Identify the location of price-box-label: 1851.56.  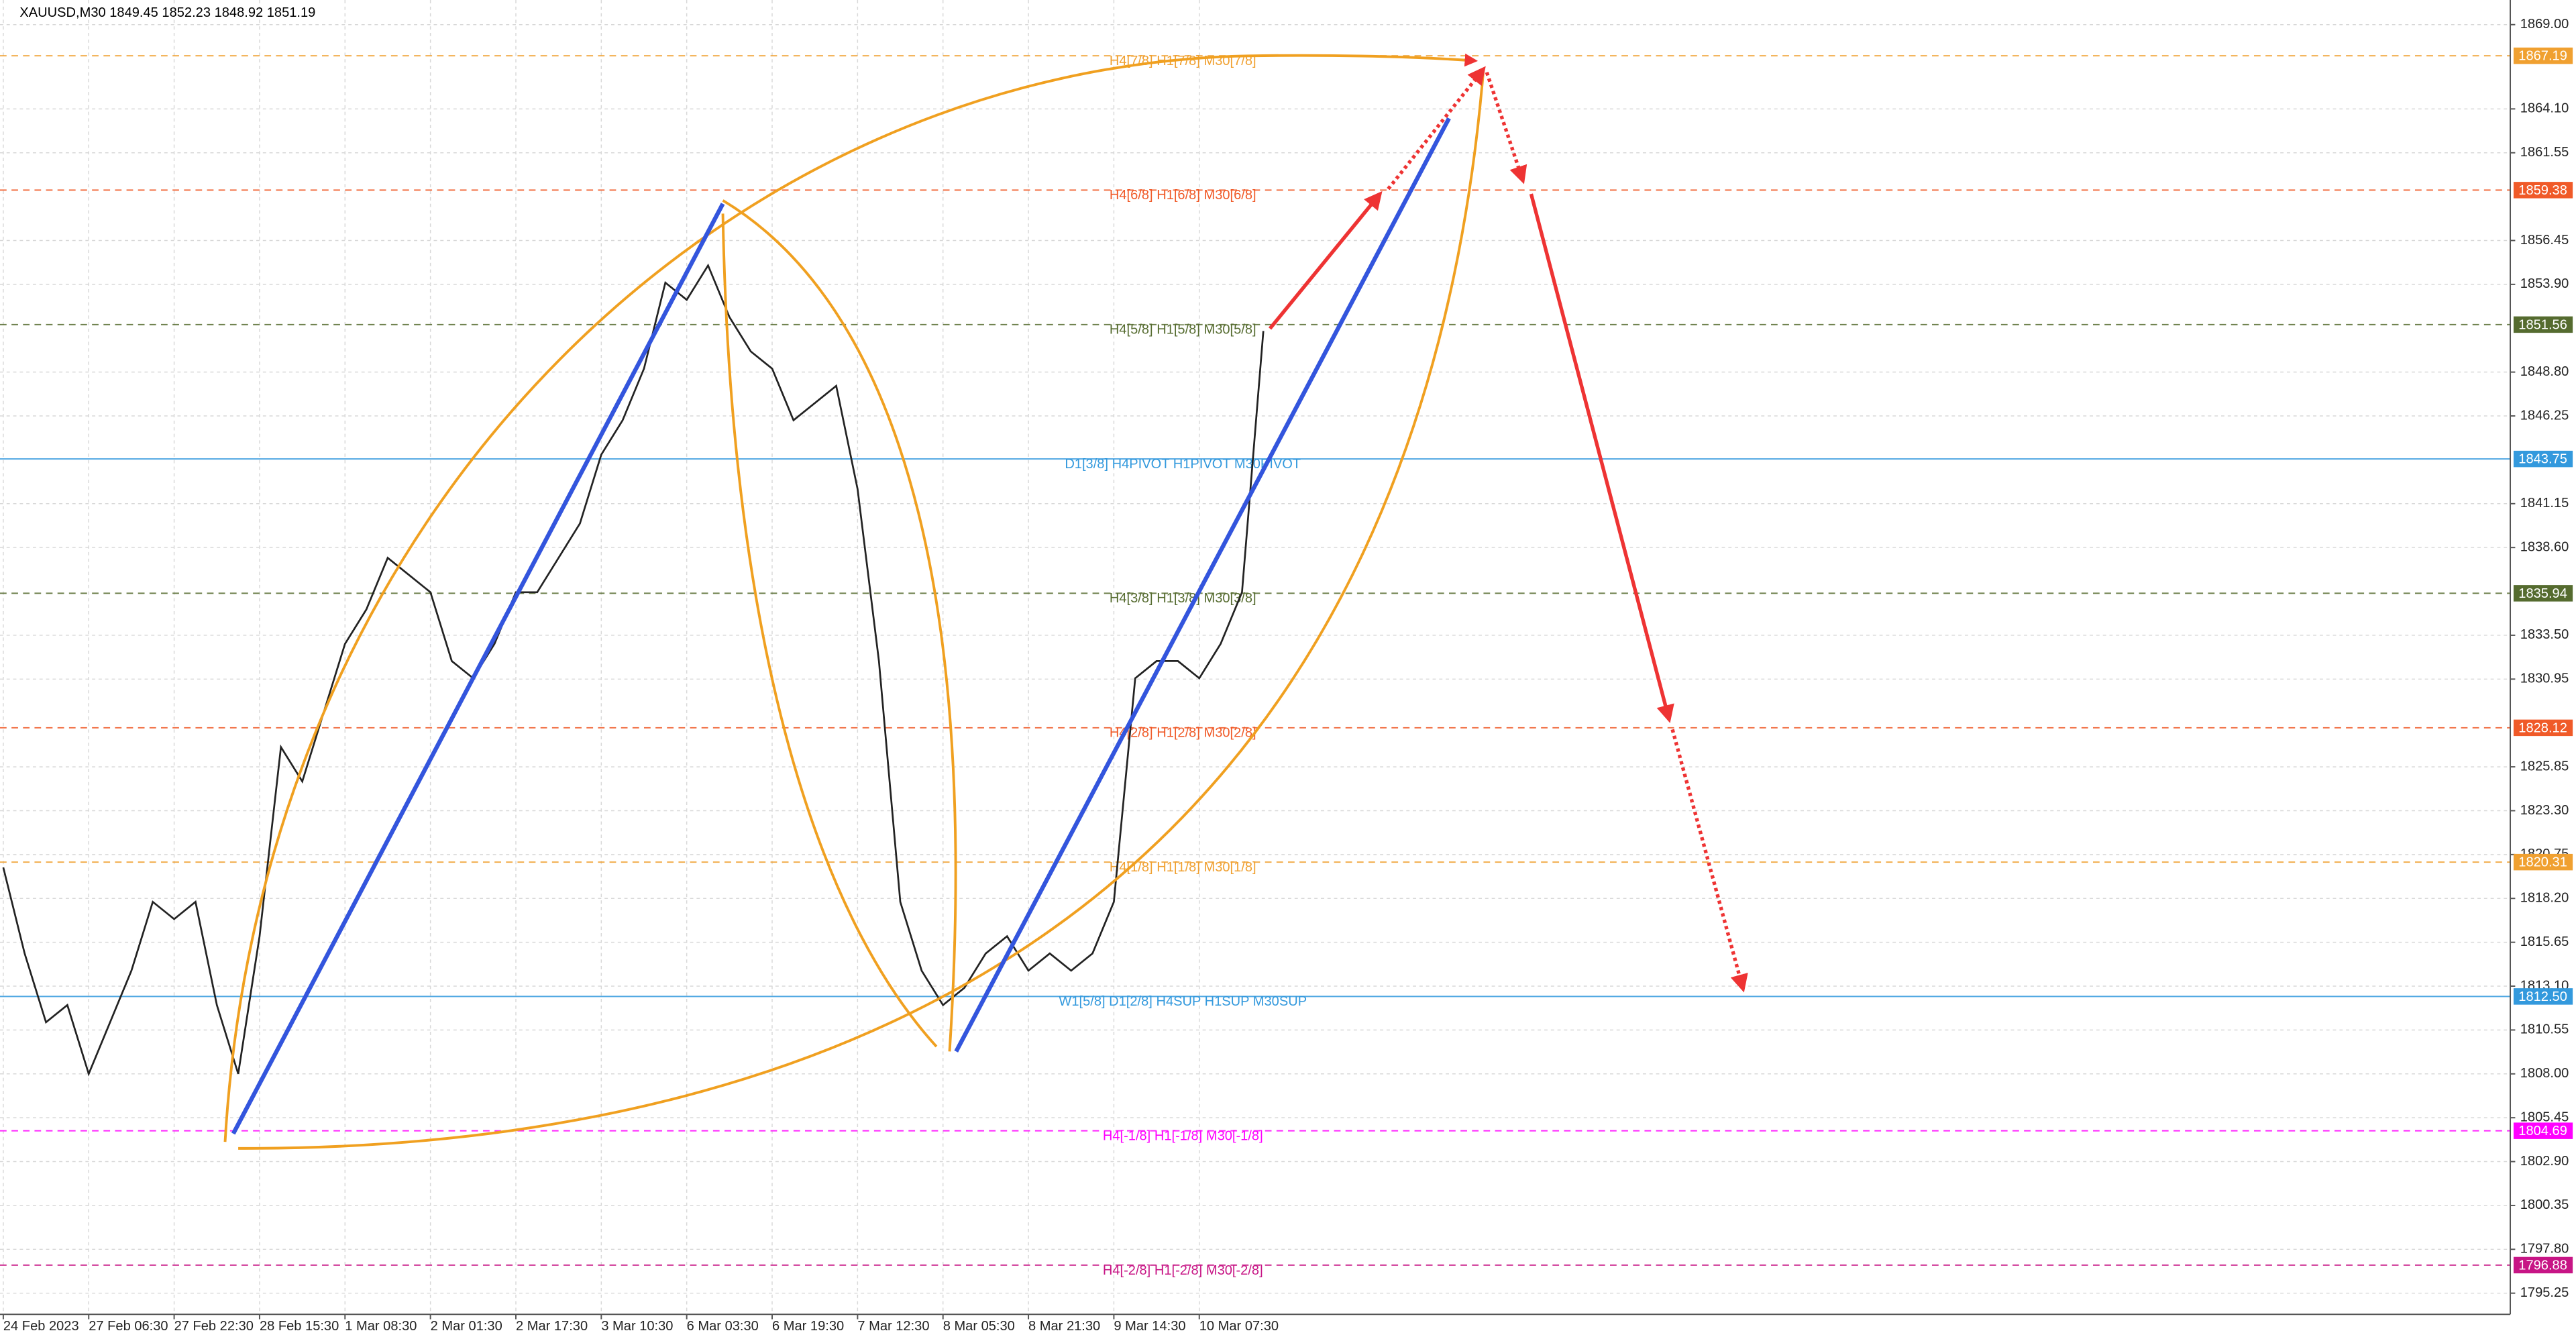
(2542, 324).